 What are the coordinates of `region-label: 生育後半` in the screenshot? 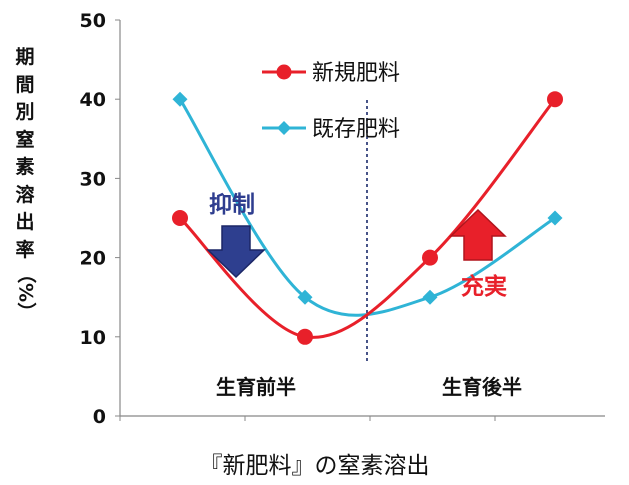 It's located at (482, 387).